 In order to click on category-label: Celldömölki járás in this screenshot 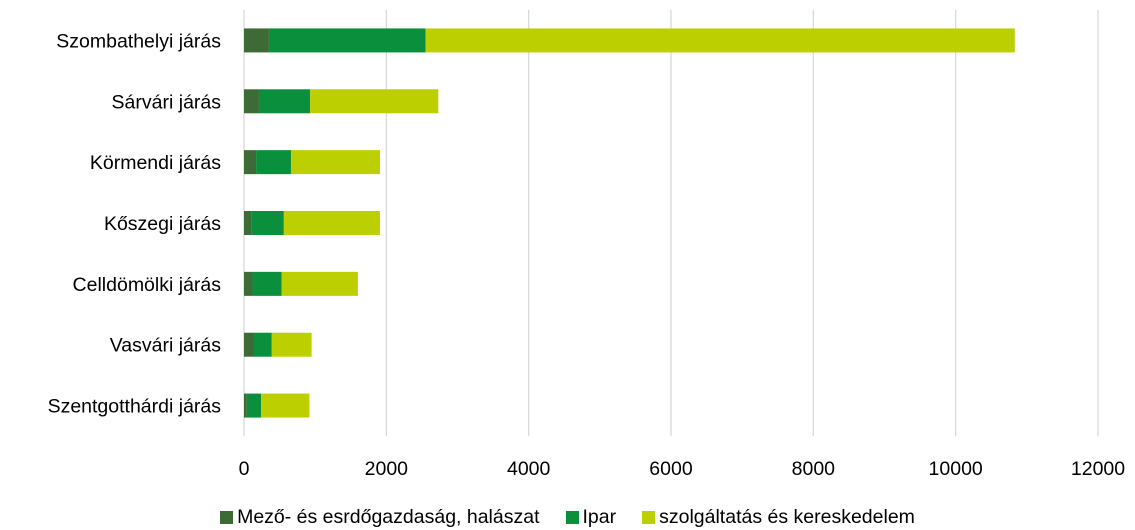, I will do `click(147, 285)`.